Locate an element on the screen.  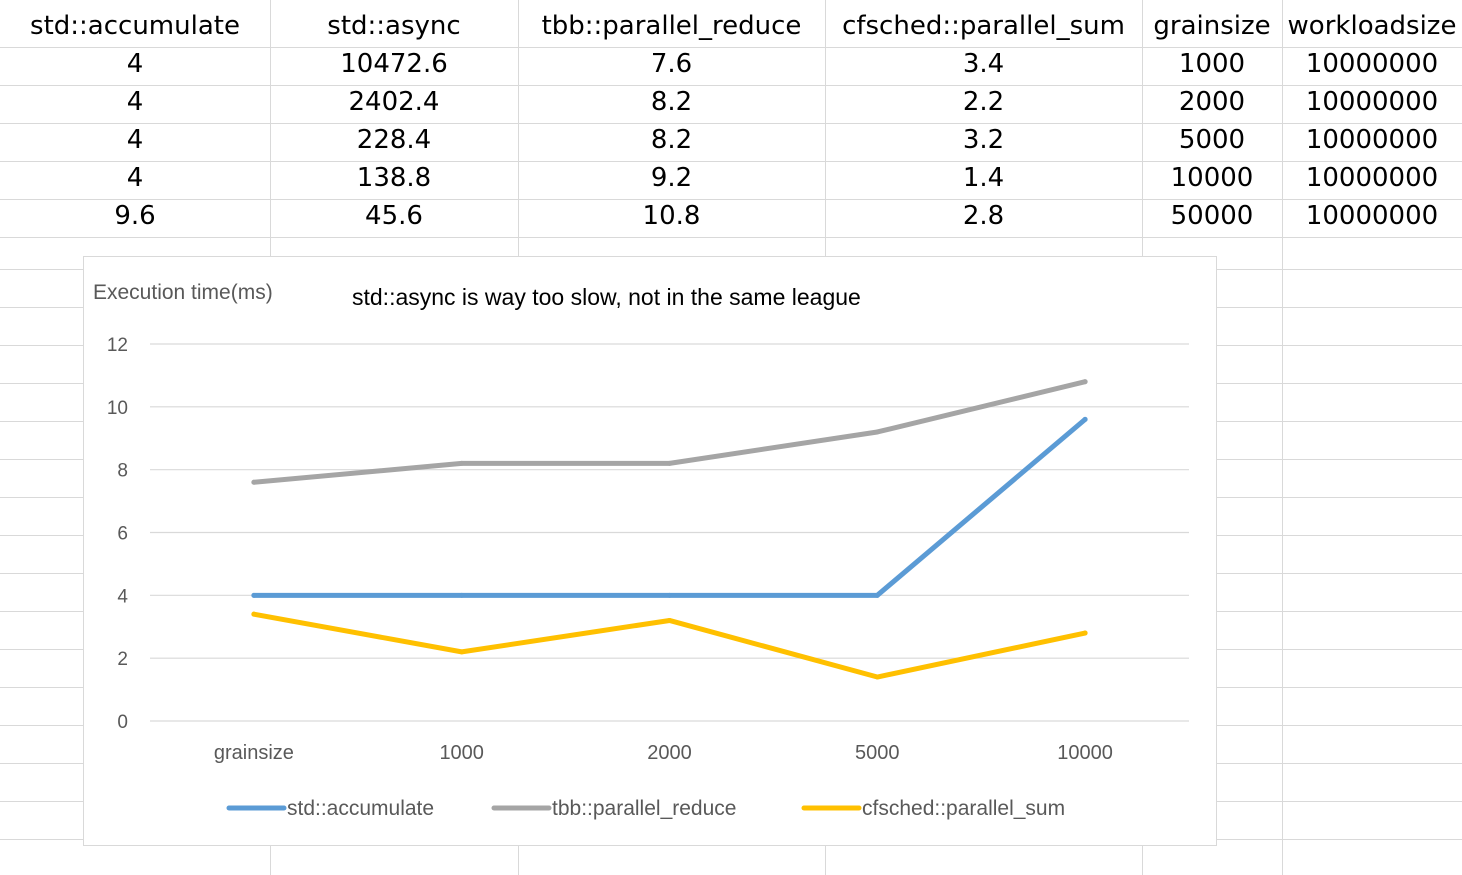
table-cell: 3.4 is located at coordinates (983, 64).